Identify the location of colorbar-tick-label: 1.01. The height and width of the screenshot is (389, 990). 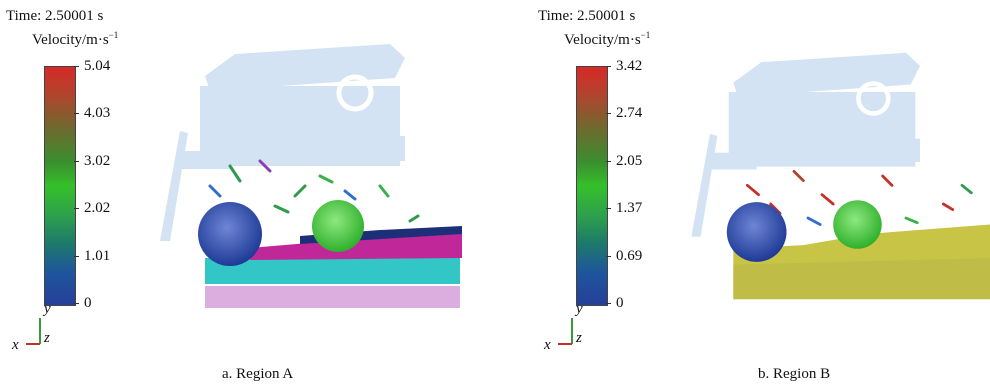
(97, 256).